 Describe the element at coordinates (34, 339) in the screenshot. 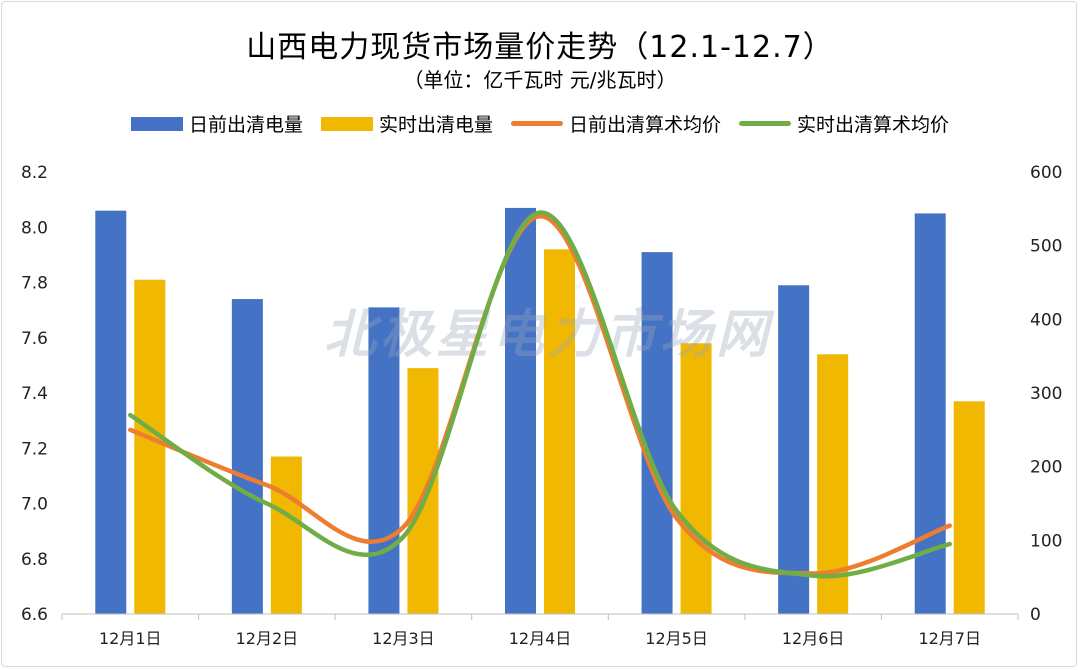

I see `y-left-tick-label: 7.6` at that location.